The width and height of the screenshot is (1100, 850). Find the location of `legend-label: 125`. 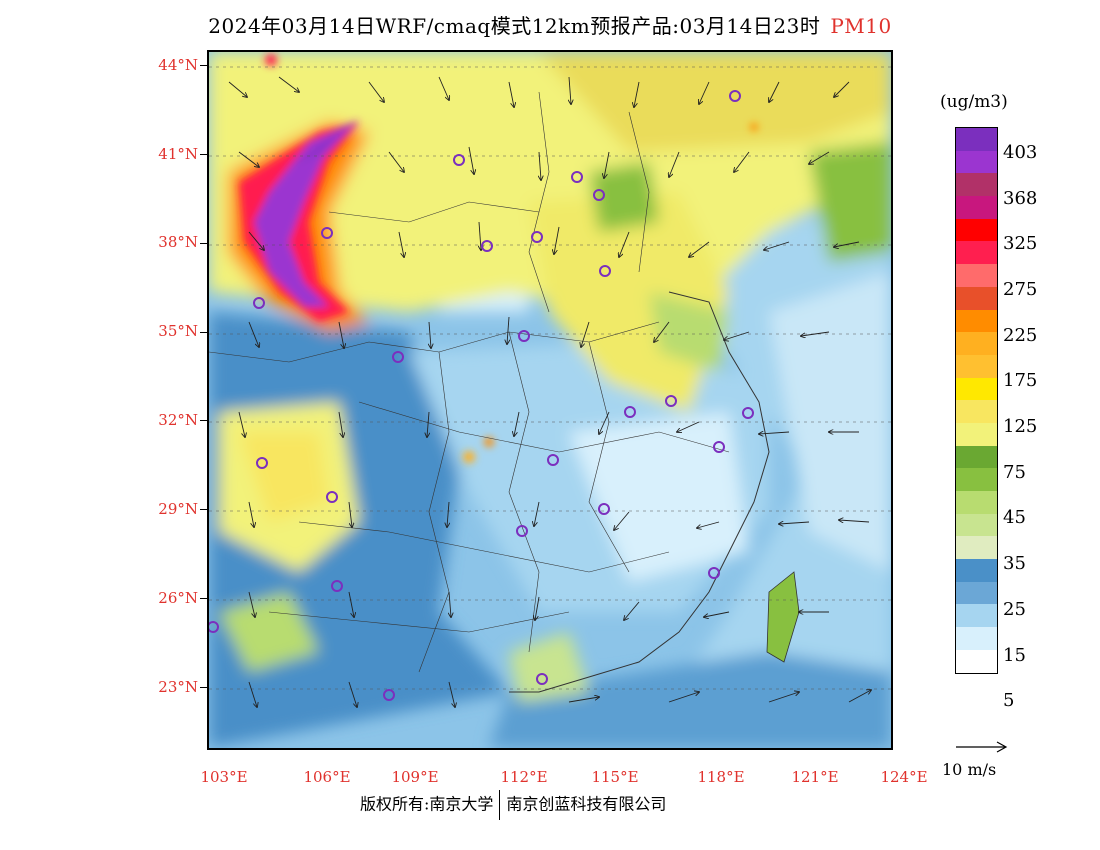

legend-label: 125 is located at coordinates (1020, 426).